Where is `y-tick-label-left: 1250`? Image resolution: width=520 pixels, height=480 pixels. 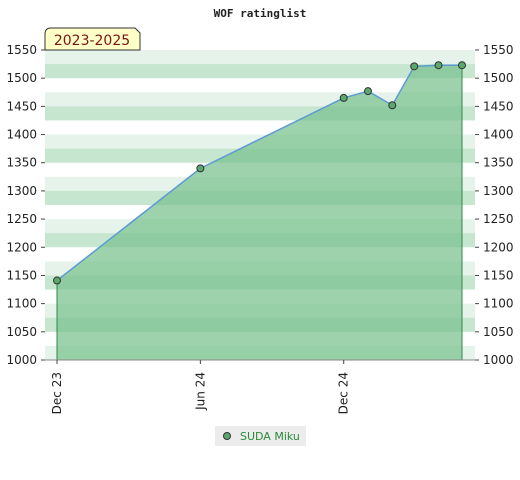 y-tick-label-left: 1250 is located at coordinates (21, 219).